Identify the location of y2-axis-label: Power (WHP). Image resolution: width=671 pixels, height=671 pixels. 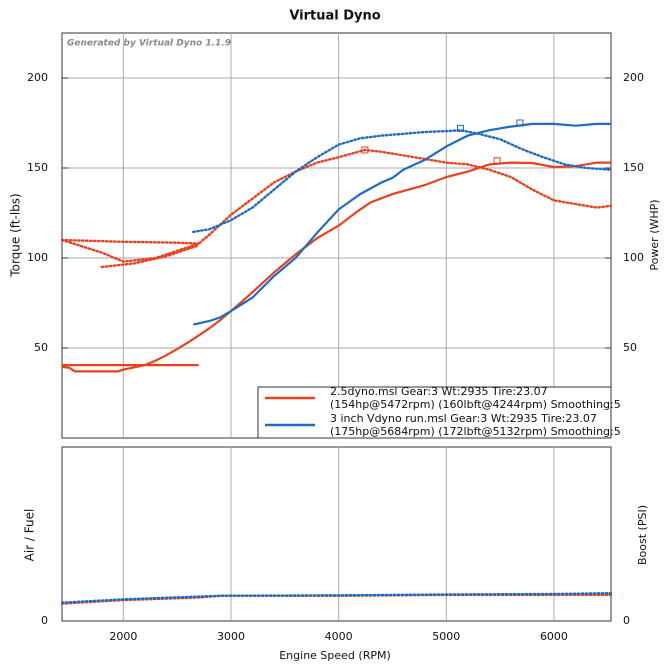
(654, 234).